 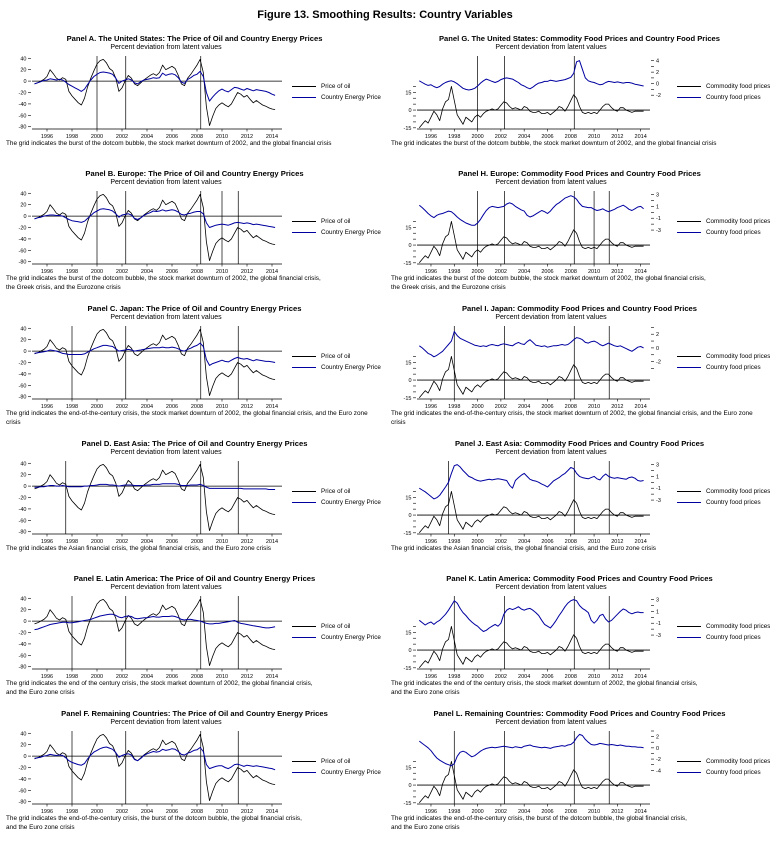 What do you see at coordinates (166, 182) in the screenshot?
I see `panel-subtitle: Percent deviation from latent values` at bounding box center [166, 182].